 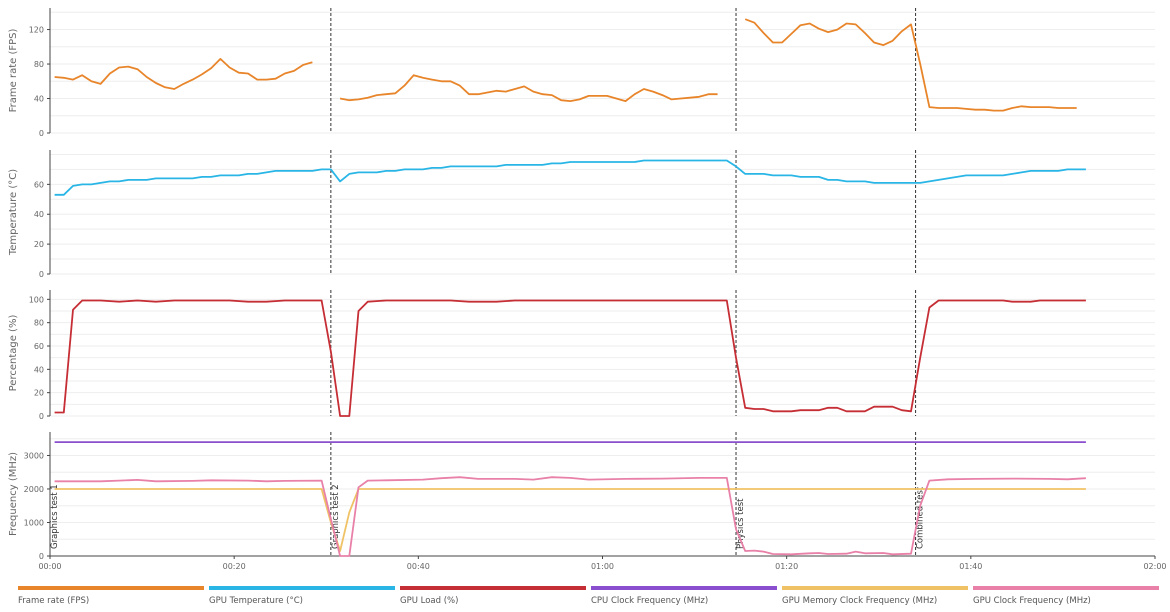 What do you see at coordinates (418, 566) in the screenshot?
I see `x-tick-label: 00:40` at bounding box center [418, 566].